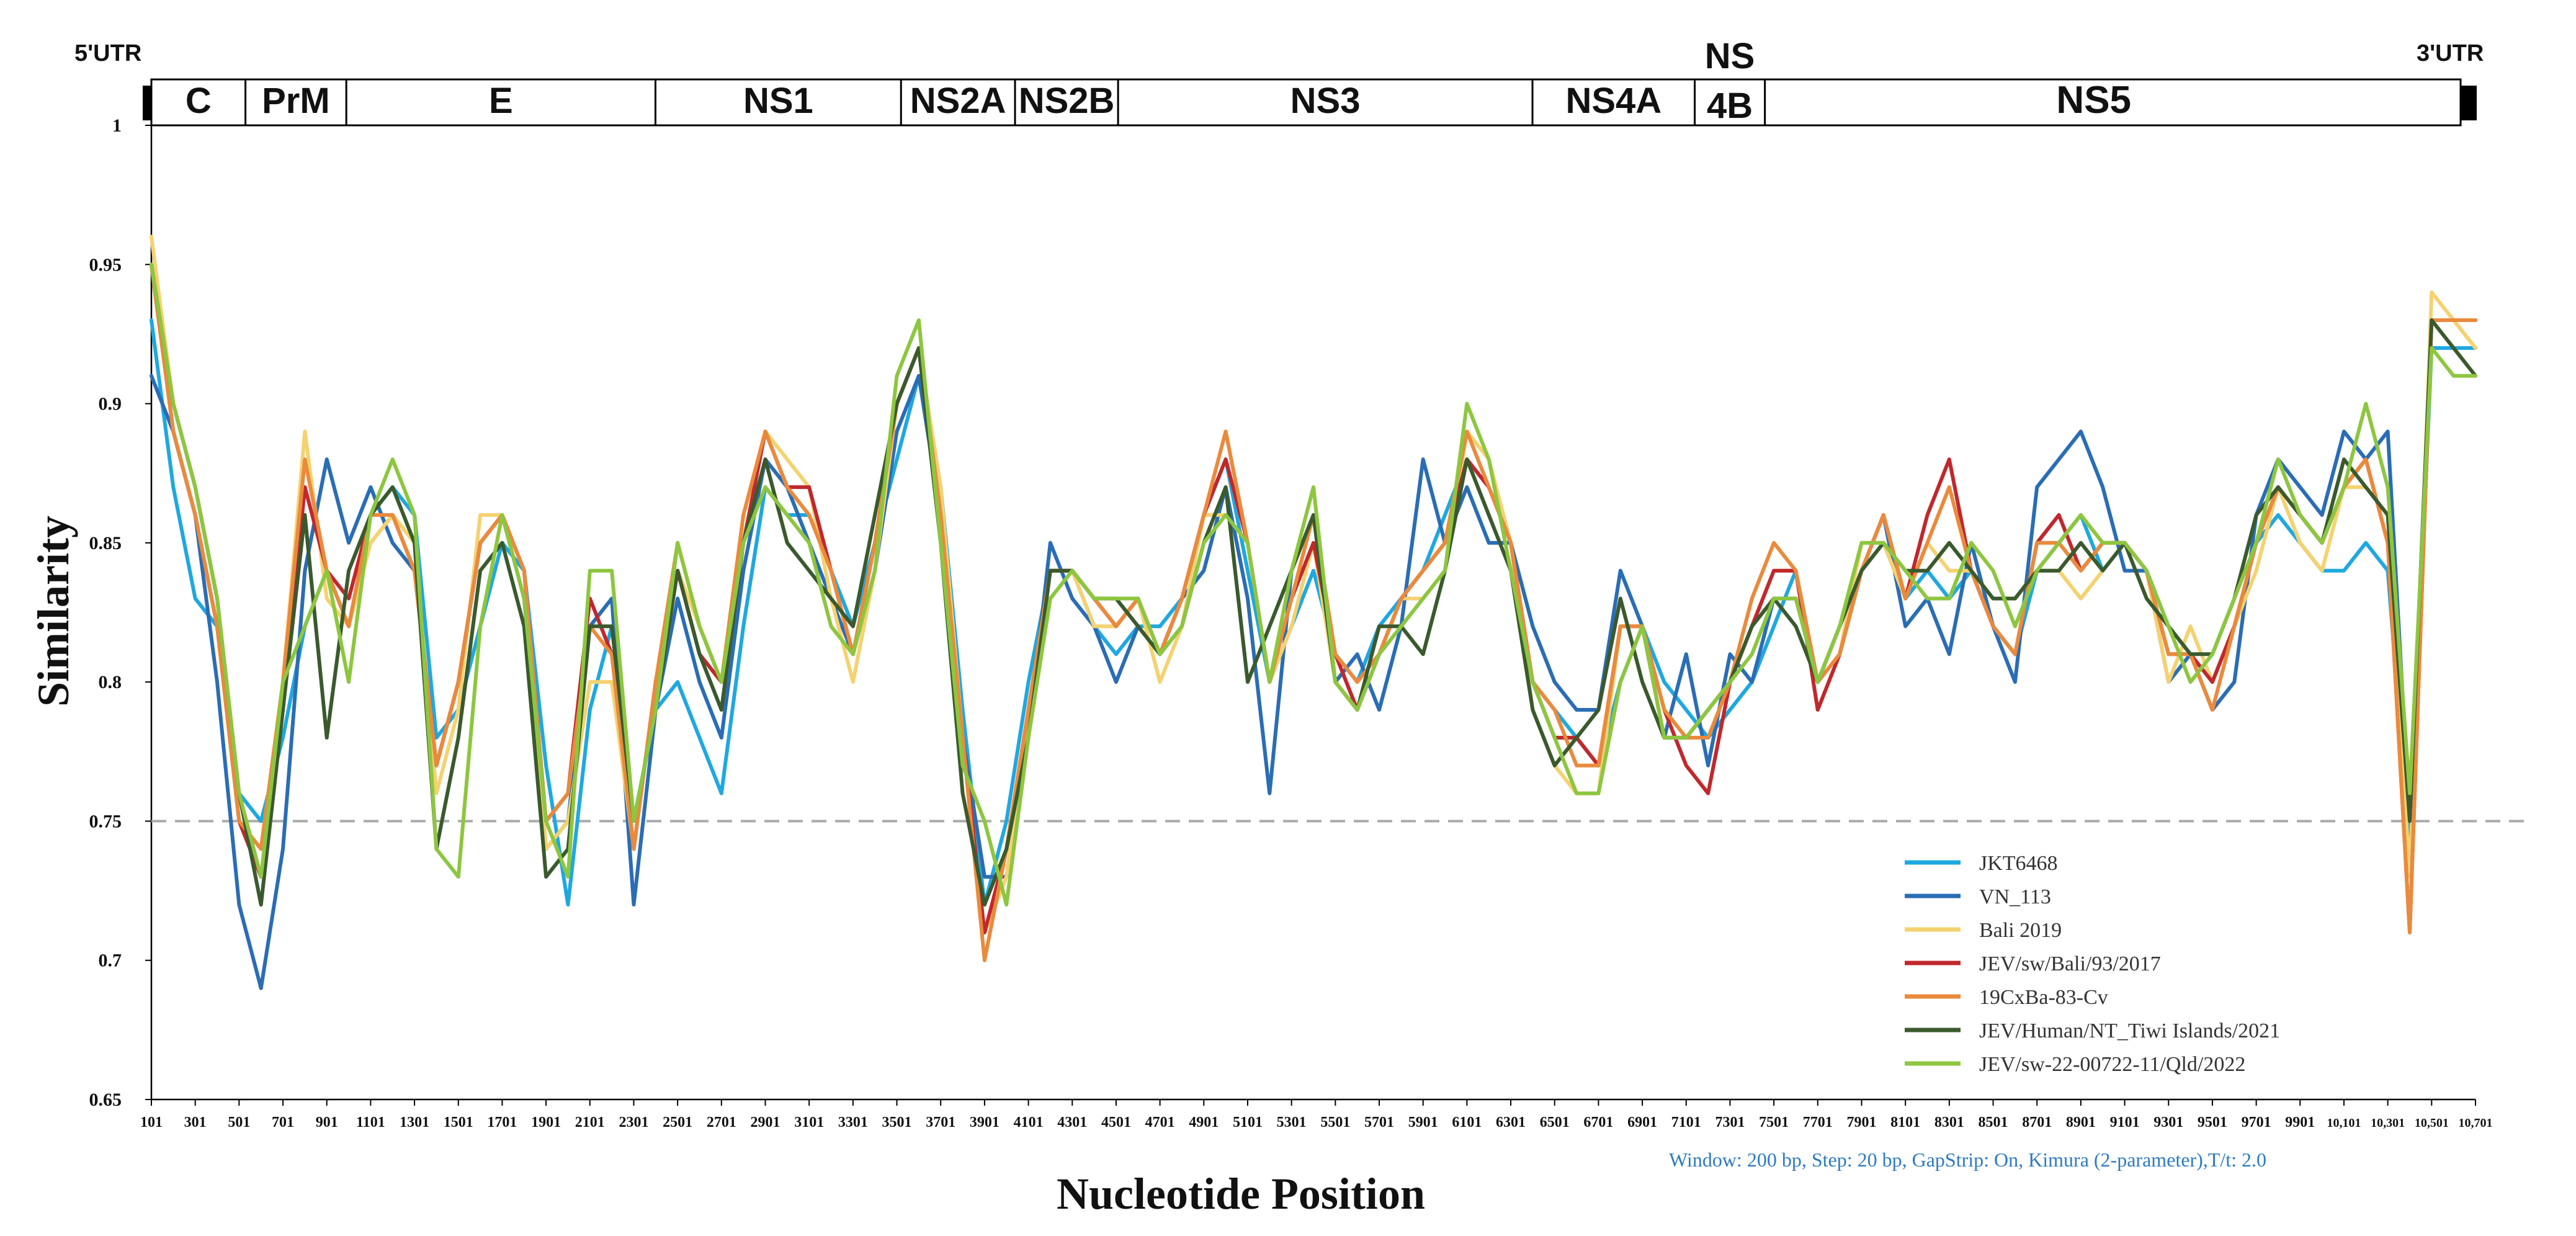 This screenshot has height=1236, width=2576. Describe the element at coordinates (2476, 1123) in the screenshot. I see `x-tick-label: 10,701` at that location.